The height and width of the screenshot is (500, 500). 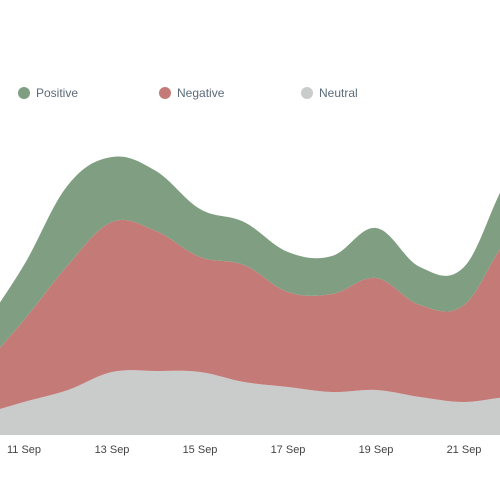 What do you see at coordinates (250, 402) in the screenshot?
I see `area-series-neutral` at bounding box center [250, 402].